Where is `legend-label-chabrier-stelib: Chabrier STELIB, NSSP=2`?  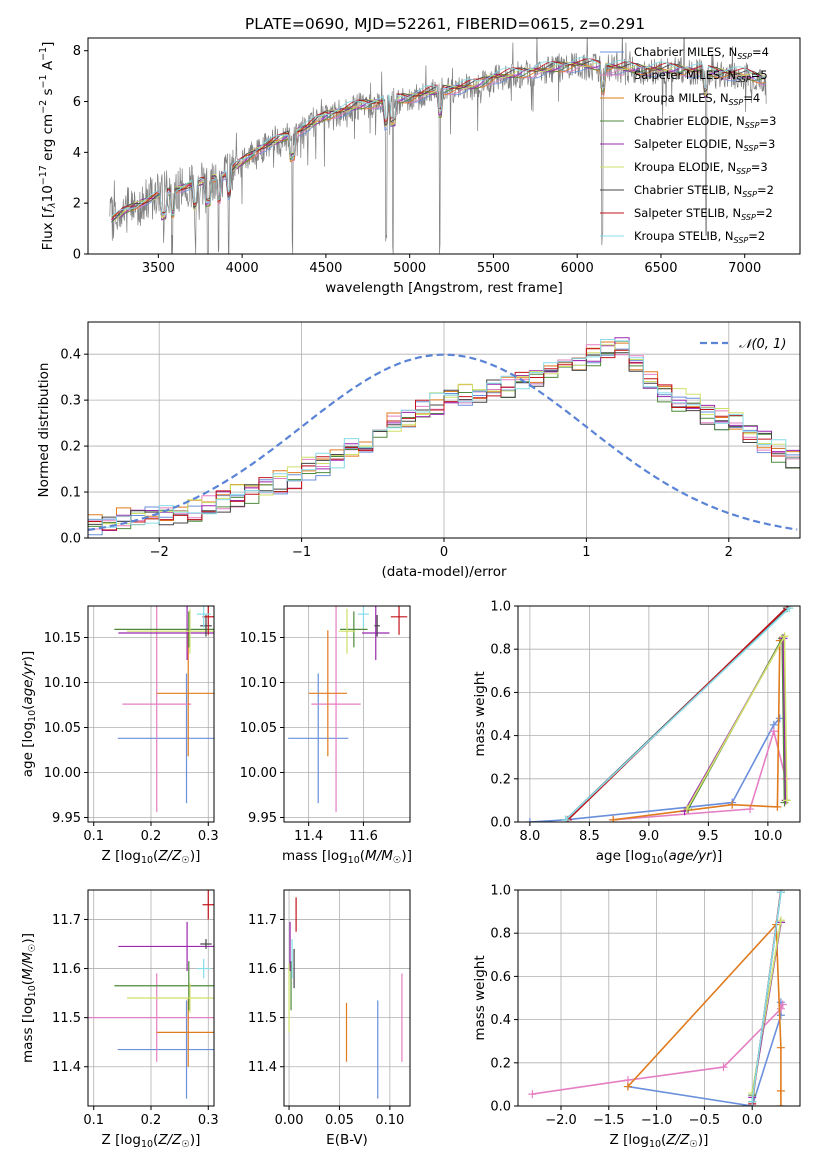 legend-label-chabrier-stelib: Chabrier STELIB, NSSP=2 is located at coordinates (704, 191).